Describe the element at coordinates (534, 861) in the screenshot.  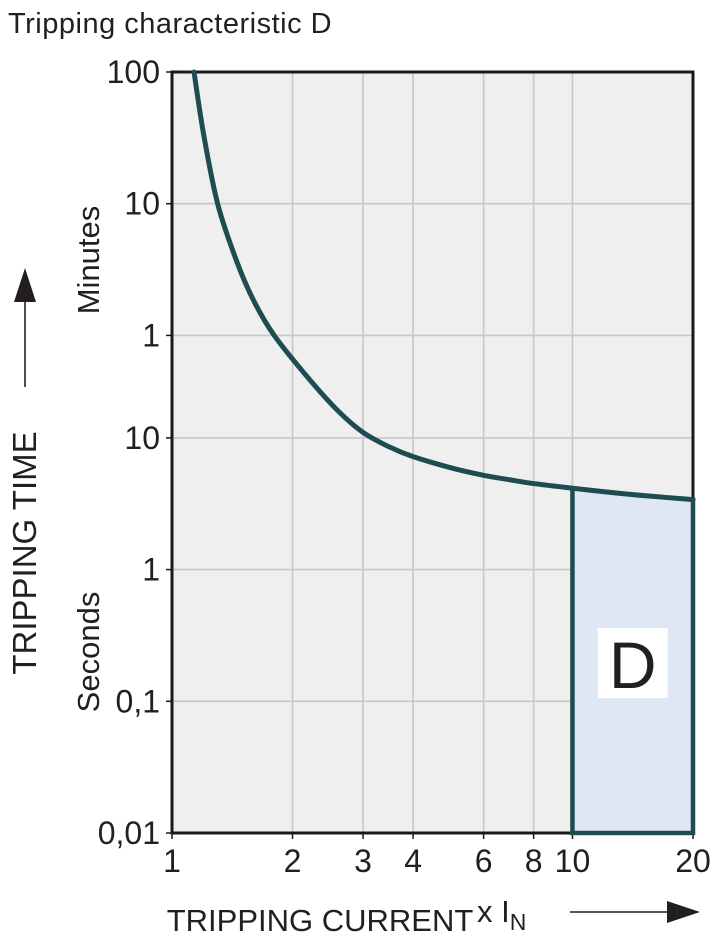
I see `x-tick-label: 8` at that location.